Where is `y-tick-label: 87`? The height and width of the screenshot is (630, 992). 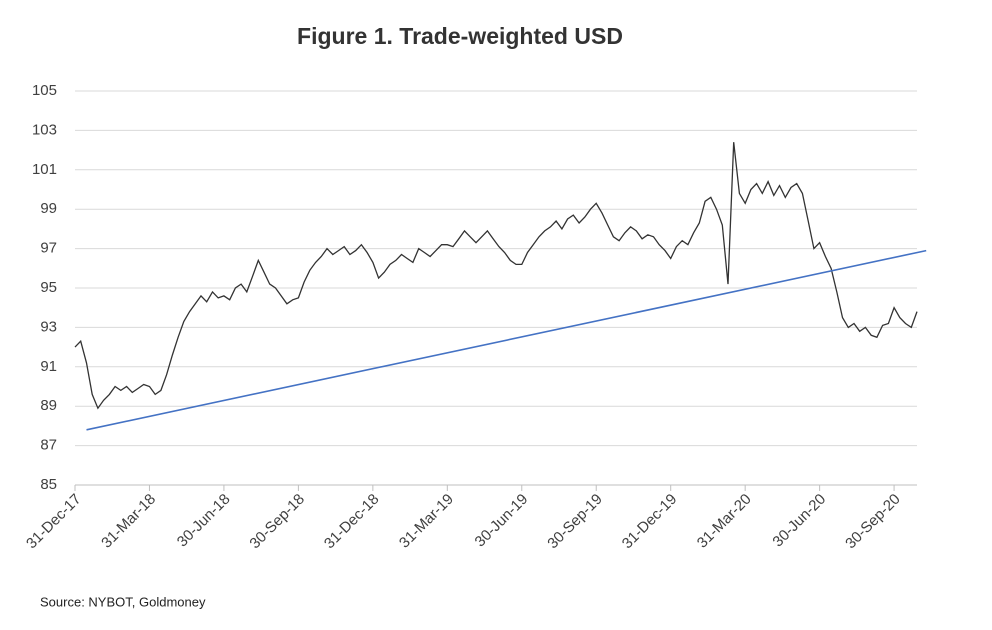
y-tick-label: 87 is located at coordinates (48, 445).